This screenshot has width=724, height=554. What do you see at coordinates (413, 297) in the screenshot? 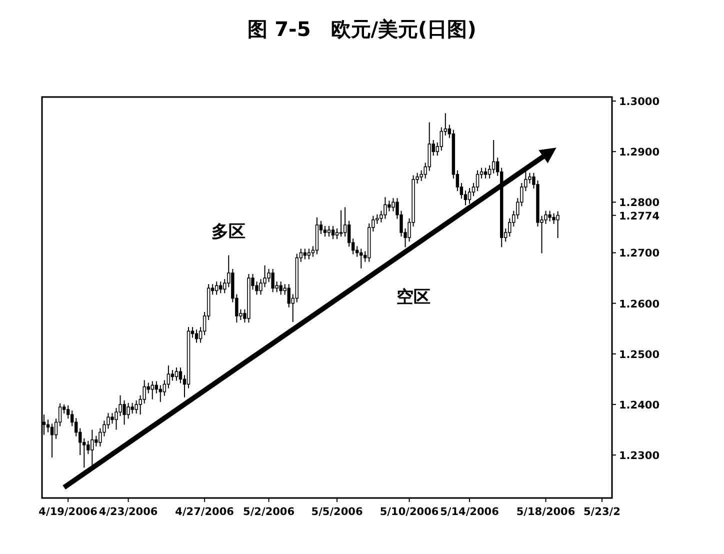
I see `annotation: 空区` at bounding box center [413, 297].